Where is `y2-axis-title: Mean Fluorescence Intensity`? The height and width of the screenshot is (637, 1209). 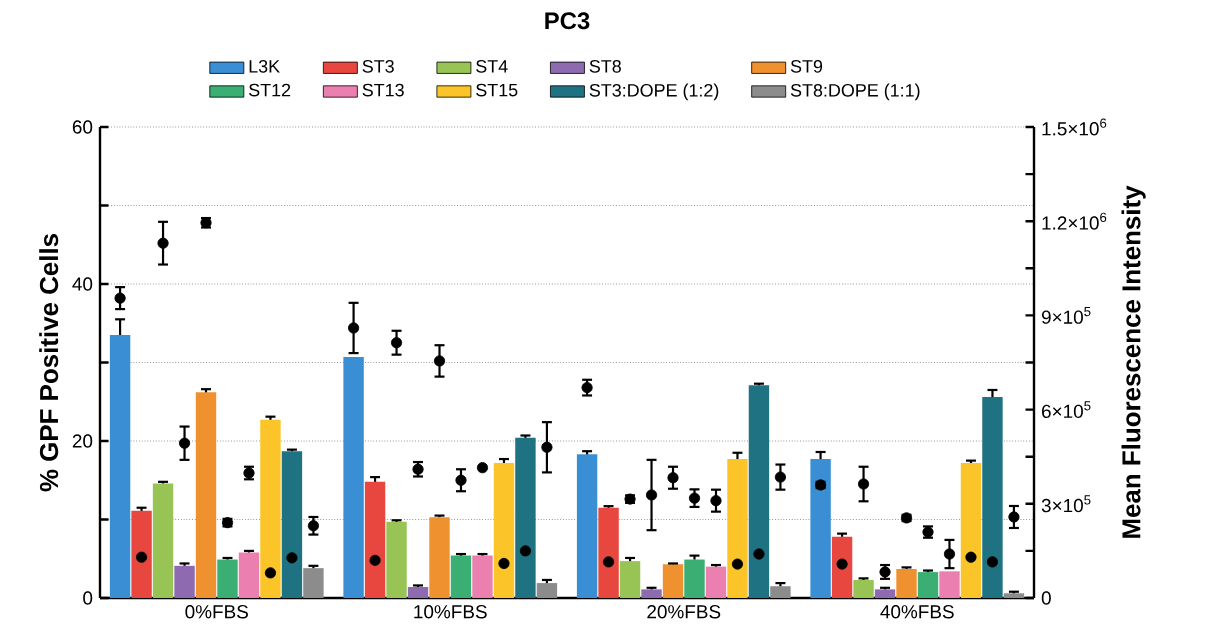 y2-axis-title: Mean Fluorescence Intensity is located at coordinates (1133, 361).